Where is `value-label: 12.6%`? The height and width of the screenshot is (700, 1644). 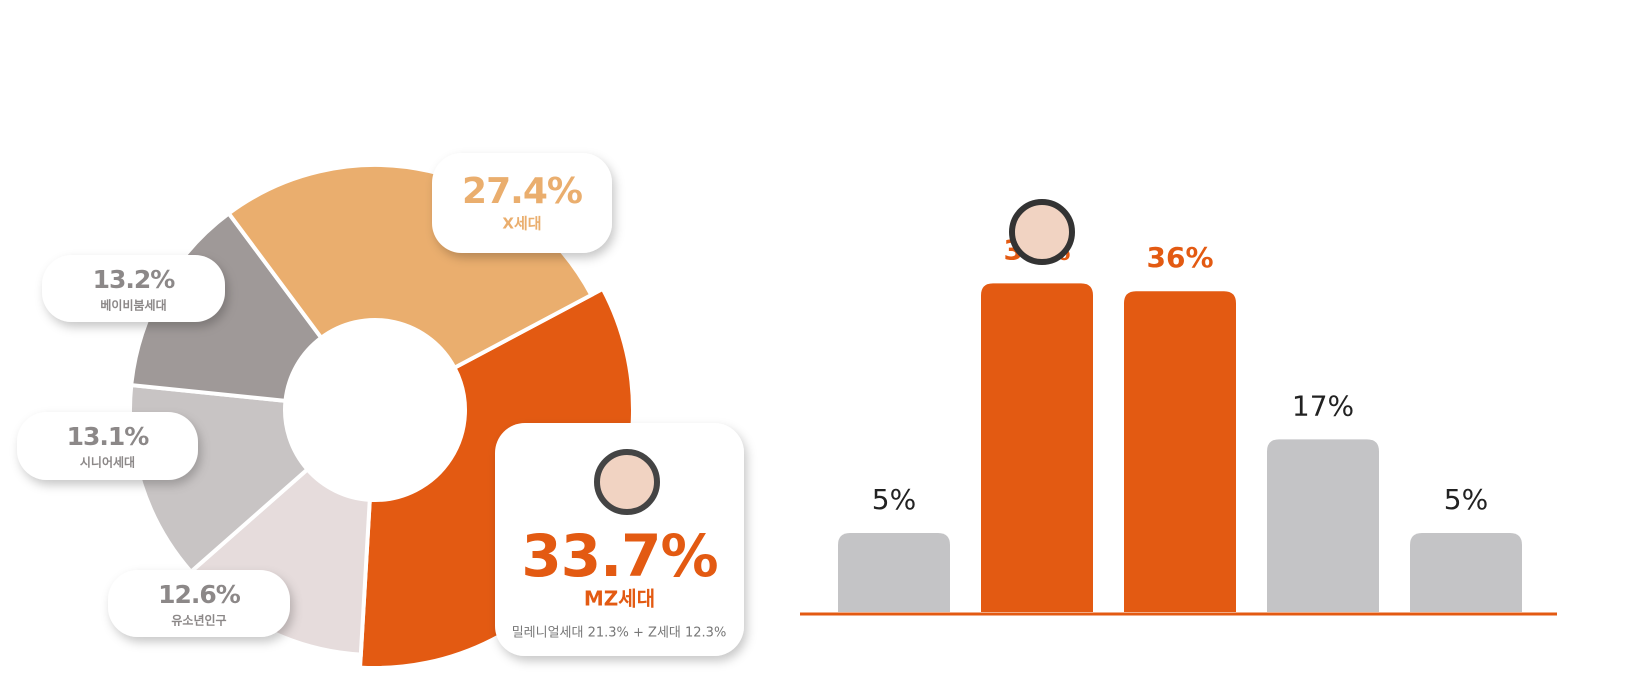 value-label: 12.6% is located at coordinates (199, 594).